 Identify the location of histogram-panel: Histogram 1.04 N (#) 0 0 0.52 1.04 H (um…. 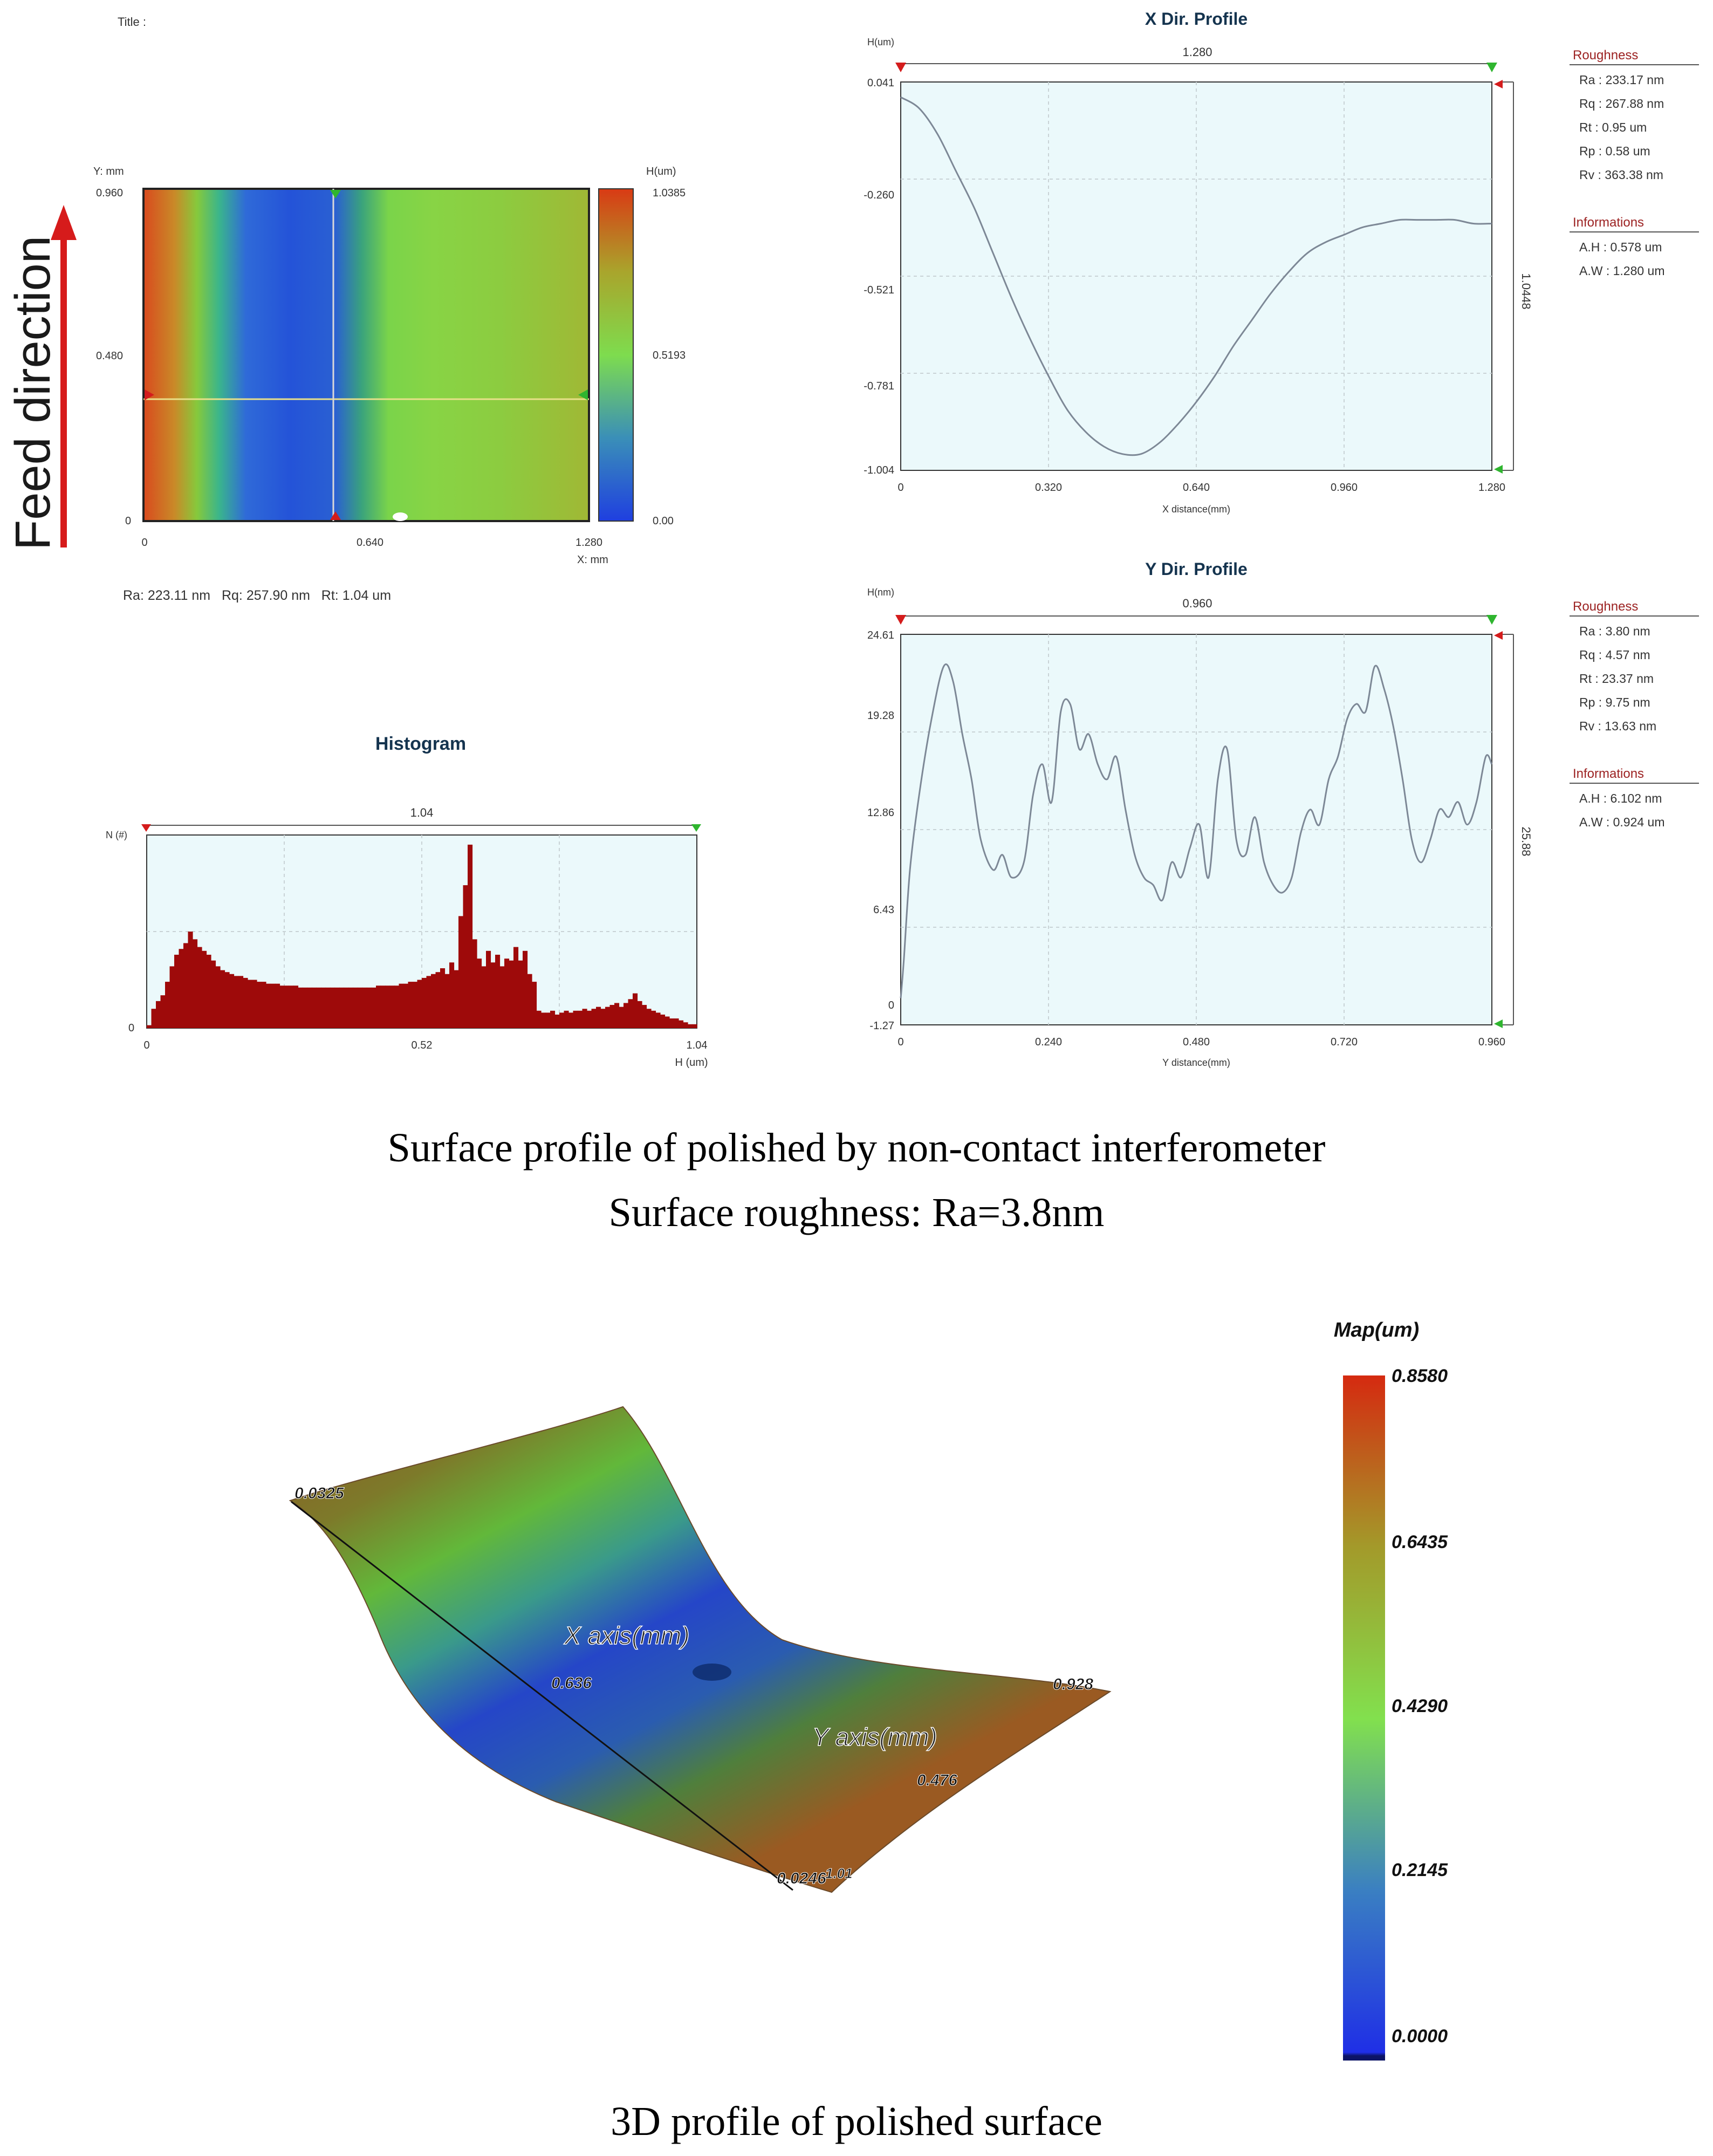
(407, 902).